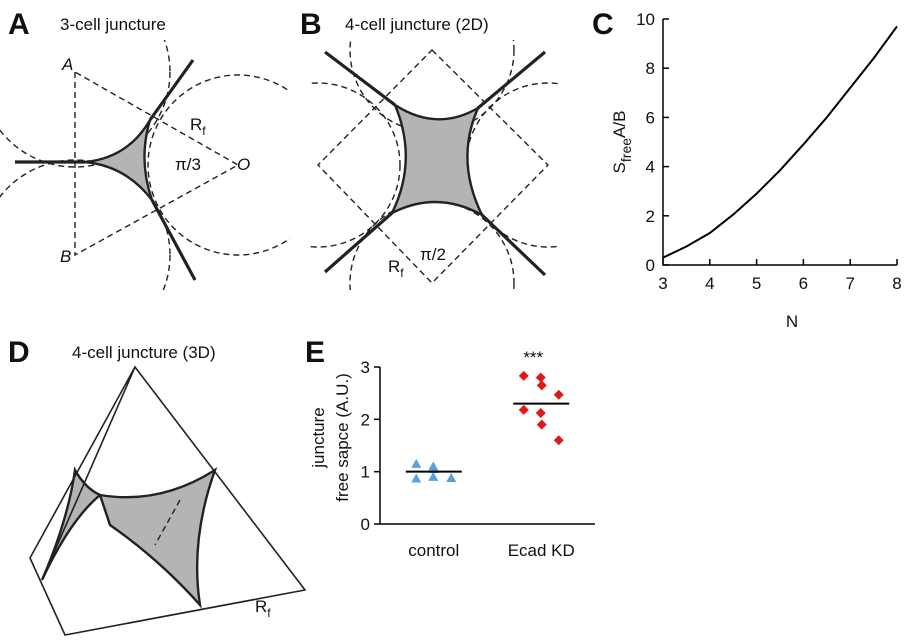  What do you see at coordinates (113, 24) in the screenshot?
I see `panel-title: 3-cell juncture` at bounding box center [113, 24].